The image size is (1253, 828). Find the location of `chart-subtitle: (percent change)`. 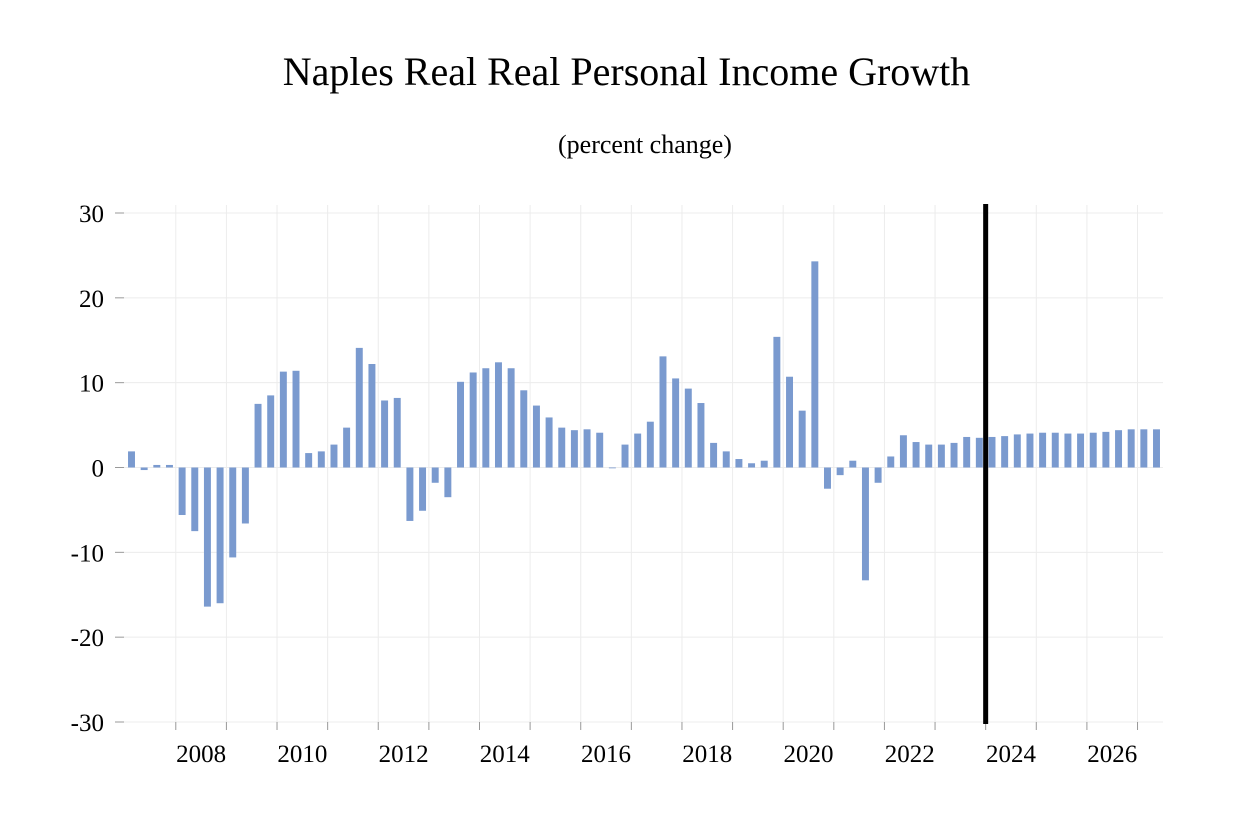

chart-subtitle: (percent change) is located at coordinates (645, 144).